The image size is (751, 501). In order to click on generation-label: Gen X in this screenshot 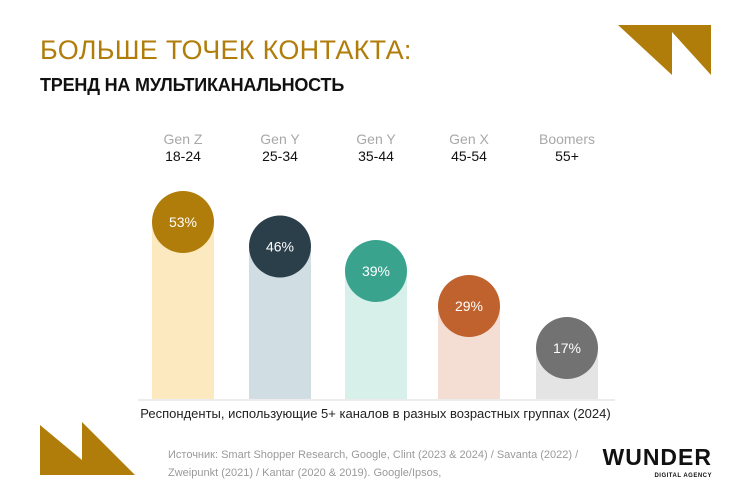, I will do `click(469, 139)`.